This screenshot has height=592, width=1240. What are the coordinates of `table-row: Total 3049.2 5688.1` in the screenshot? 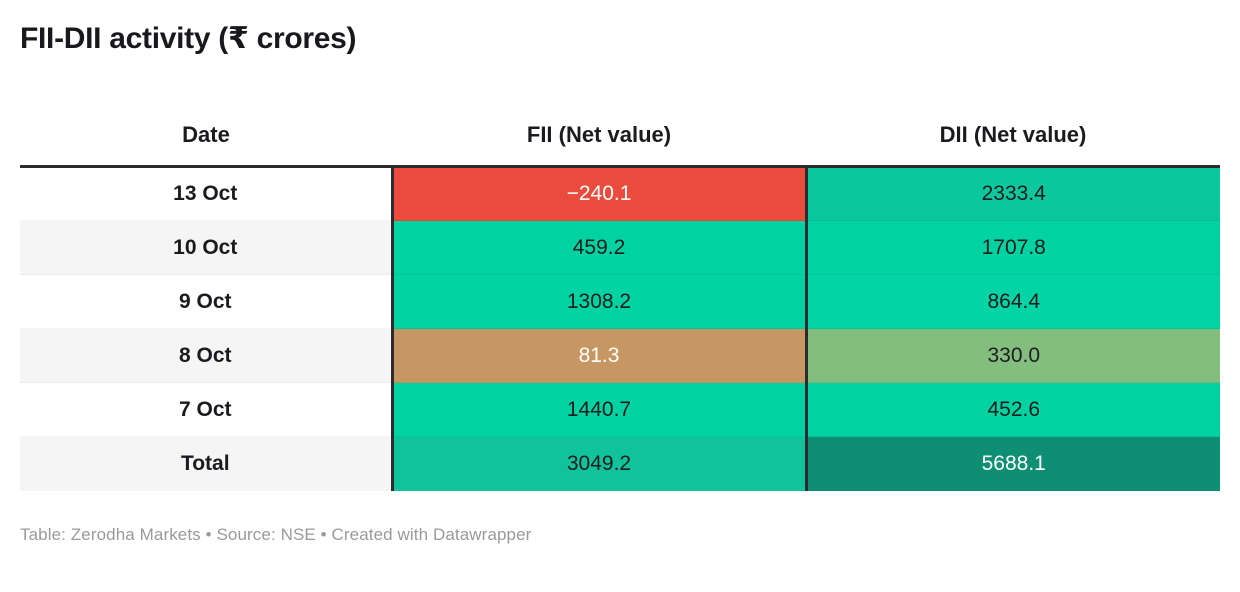 It's located at (620, 463).